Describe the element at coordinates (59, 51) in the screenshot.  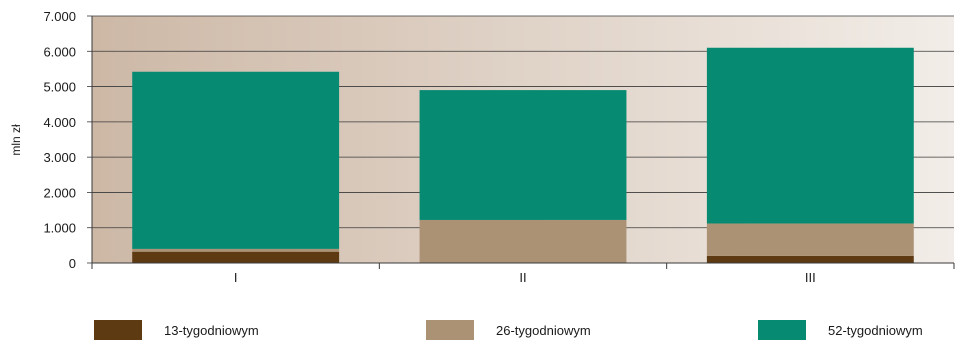
I see `y-tick-label: 6.000` at that location.